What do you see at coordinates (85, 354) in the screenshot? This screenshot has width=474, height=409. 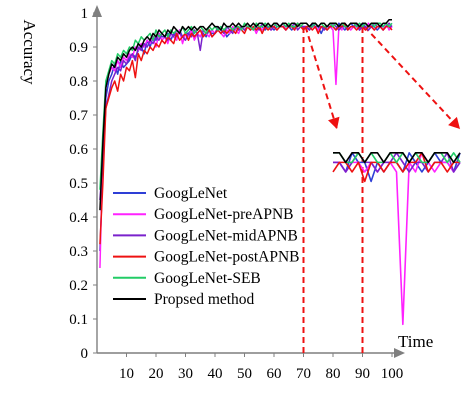 I see `y-tick-label: 0` at bounding box center [85, 354].